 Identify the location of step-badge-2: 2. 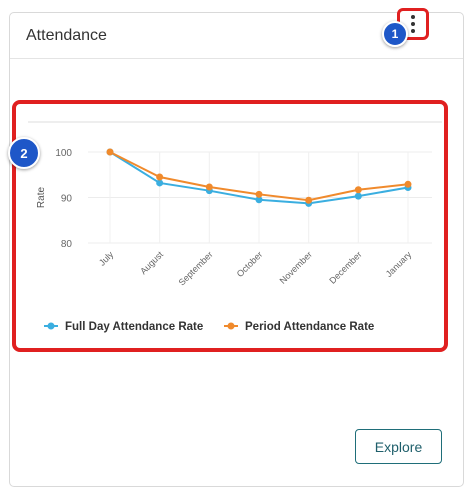
(24, 153).